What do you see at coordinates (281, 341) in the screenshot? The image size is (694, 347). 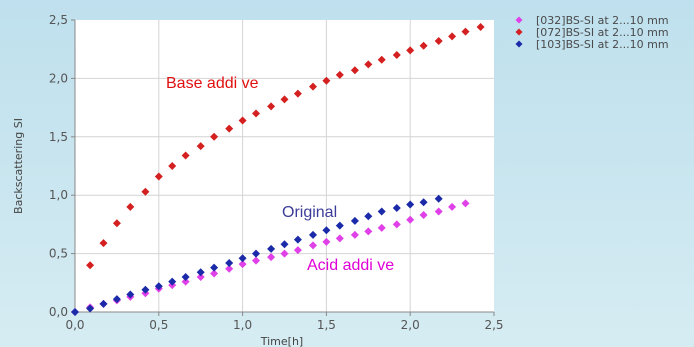 I see `x-axis-title: Time[h]` at bounding box center [281, 341].